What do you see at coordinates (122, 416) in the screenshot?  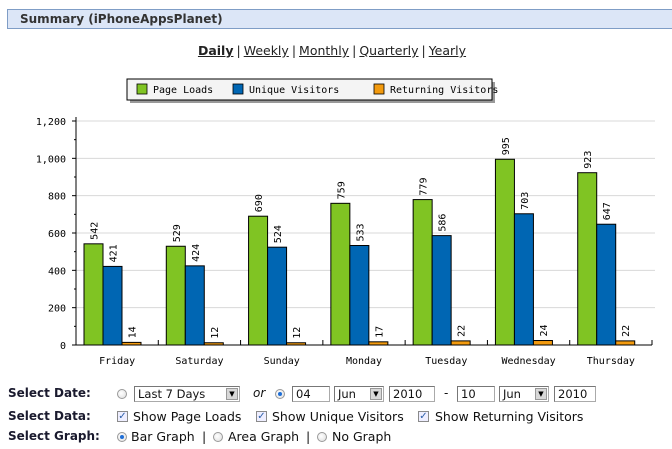 I see `show-page-loads-checkbox: ✓` at bounding box center [122, 416].